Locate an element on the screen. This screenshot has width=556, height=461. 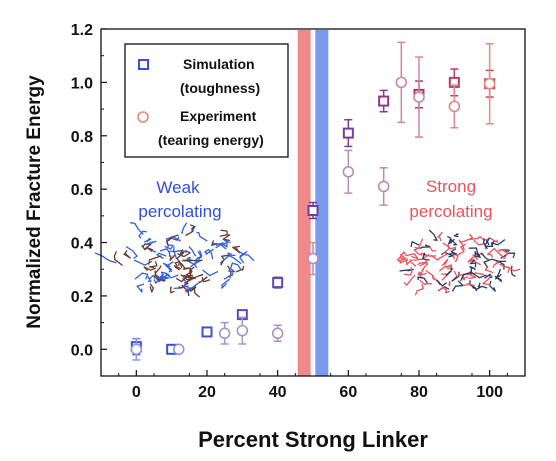
y-axis-title: Normalized Fracture Energy is located at coordinates (34, 202).